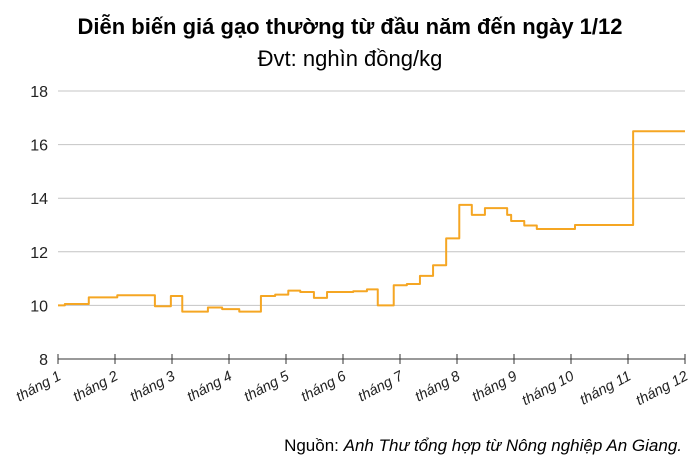 This screenshot has height=467, width=700. What do you see at coordinates (39, 146) in the screenshot?
I see `y-tick-label: 16` at bounding box center [39, 146].